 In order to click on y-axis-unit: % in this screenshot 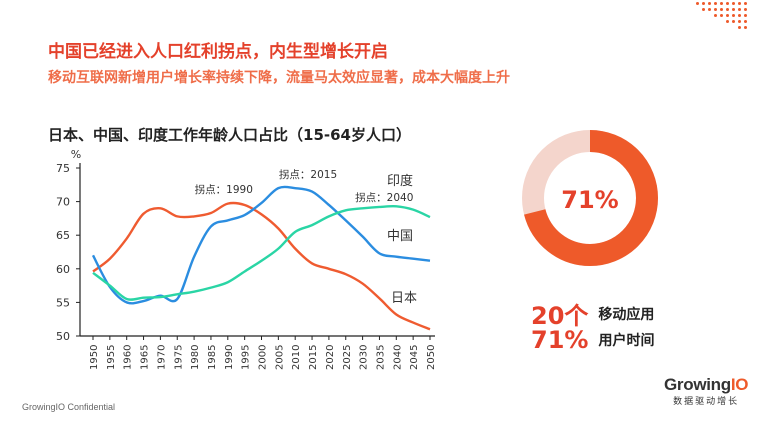, I will do `click(76, 154)`.